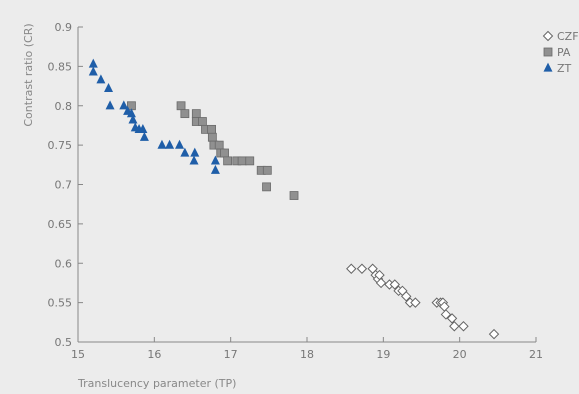 The height and width of the screenshot is (394, 579). Describe the element at coordinates (156, 383) in the screenshot. I see `x-axis-title: Translucency parameter (TP)` at that location.